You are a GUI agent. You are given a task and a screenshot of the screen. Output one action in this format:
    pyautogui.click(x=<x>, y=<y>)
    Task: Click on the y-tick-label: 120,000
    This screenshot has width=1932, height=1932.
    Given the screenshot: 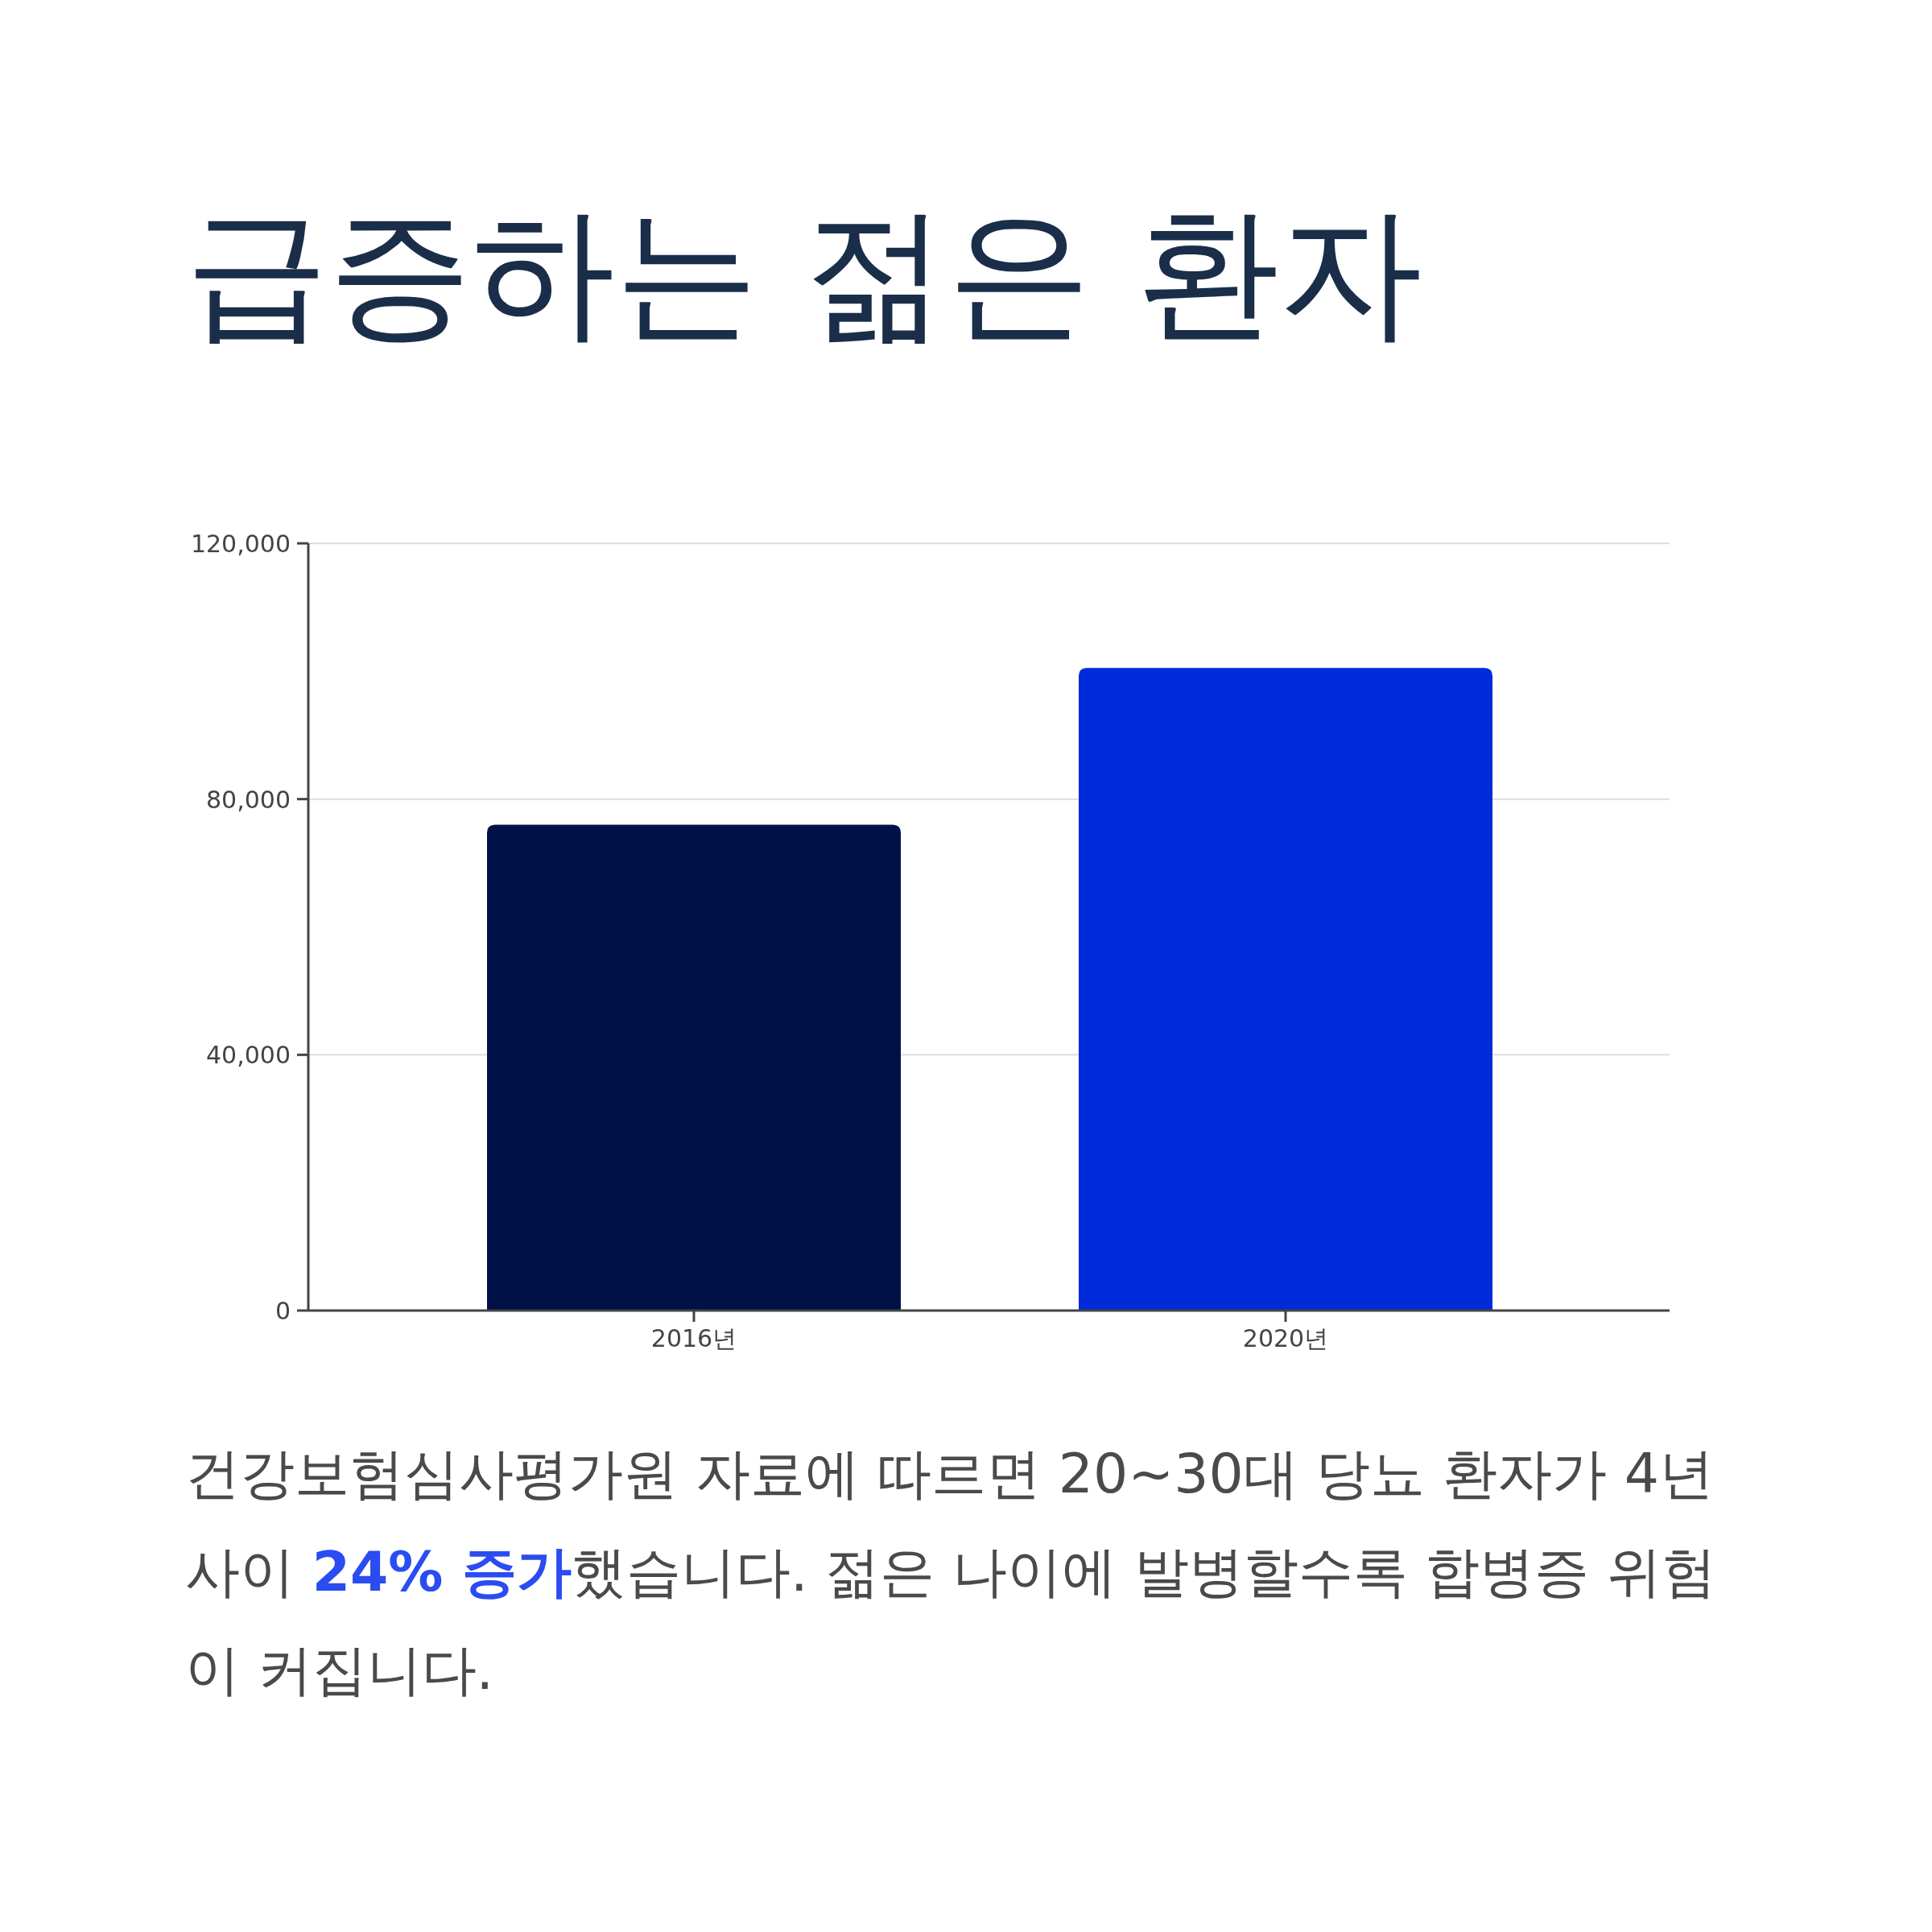 What is the action you would take?
    pyautogui.click(x=240, y=544)
    